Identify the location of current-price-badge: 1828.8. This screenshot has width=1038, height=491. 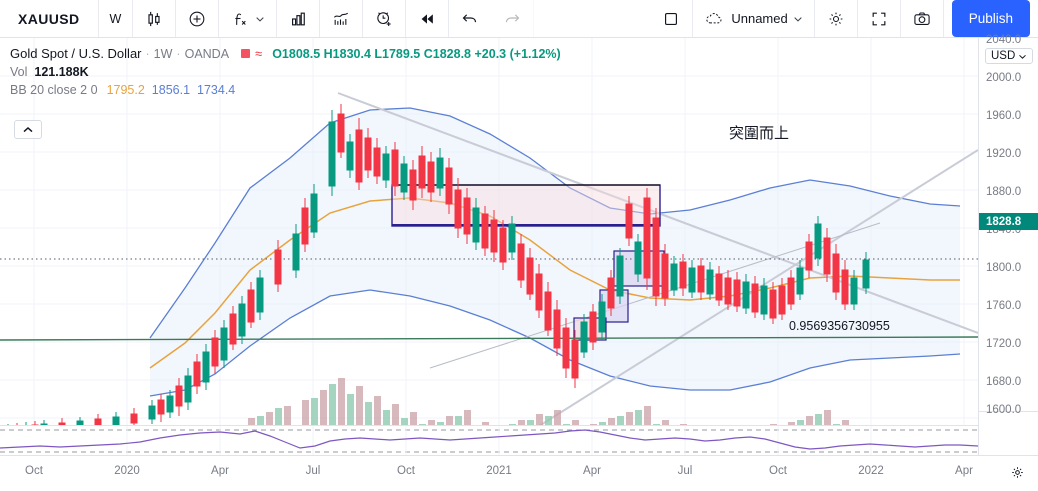
(1008, 221).